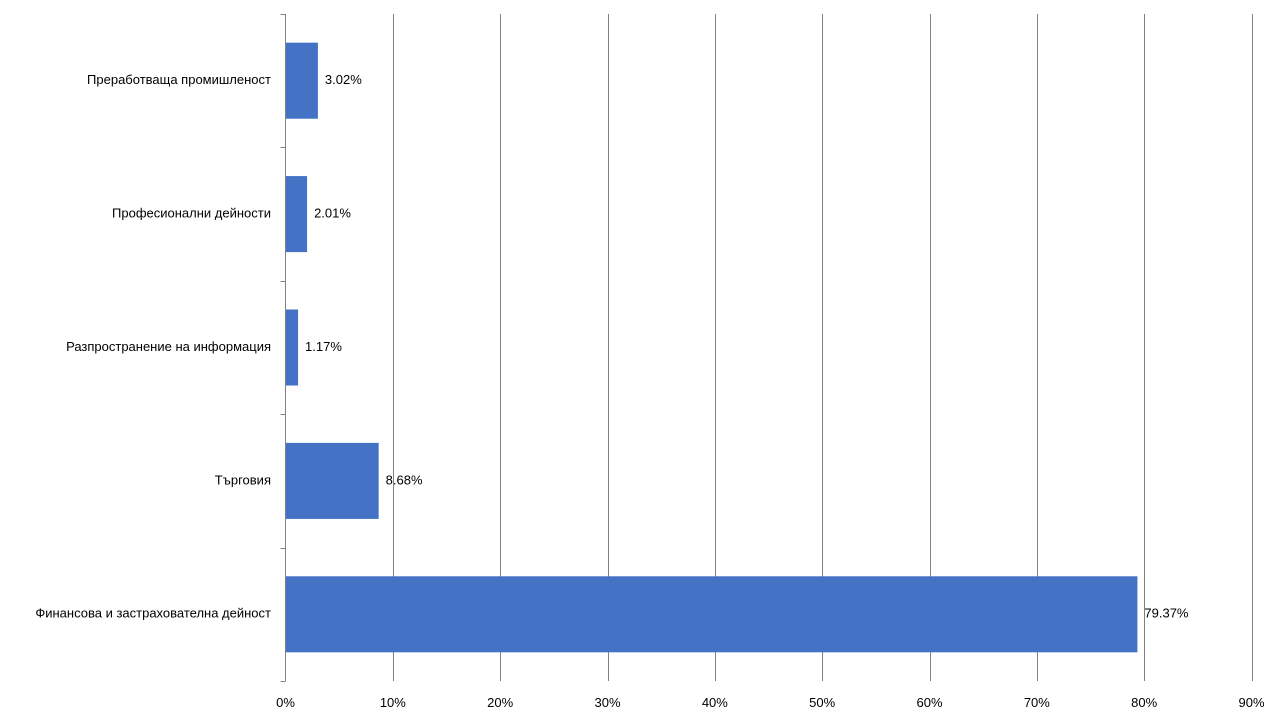  What do you see at coordinates (179, 79) in the screenshot?
I see `category-label: Преработваща промишленост` at bounding box center [179, 79].